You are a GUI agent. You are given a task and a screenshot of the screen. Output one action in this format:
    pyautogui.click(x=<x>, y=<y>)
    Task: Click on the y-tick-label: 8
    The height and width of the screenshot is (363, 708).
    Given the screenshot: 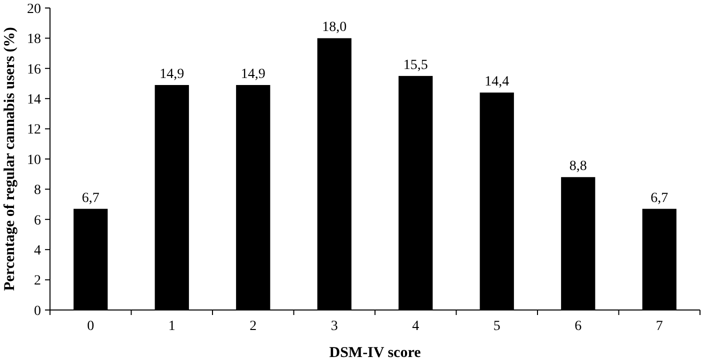 What is the action you would take?
    pyautogui.click(x=37, y=190)
    